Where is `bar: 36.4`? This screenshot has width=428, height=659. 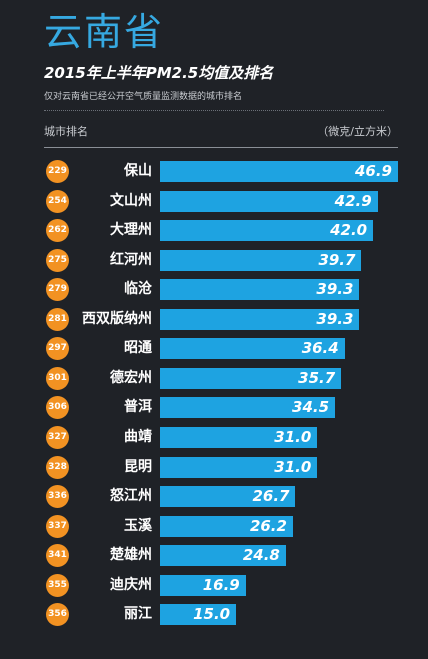
bar: 36.4 is located at coordinates (252, 349).